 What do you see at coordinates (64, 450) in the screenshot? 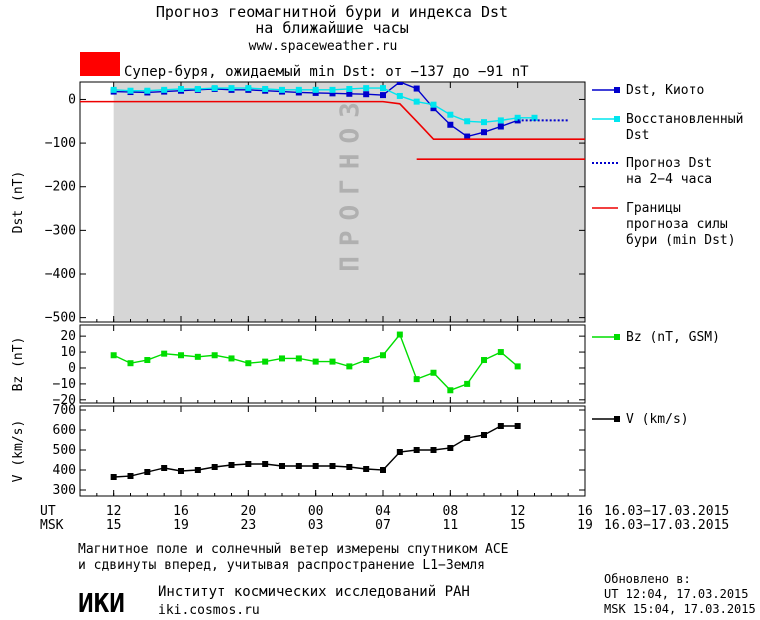
I see `y-tick-label: 500` at bounding box center [64, 450].